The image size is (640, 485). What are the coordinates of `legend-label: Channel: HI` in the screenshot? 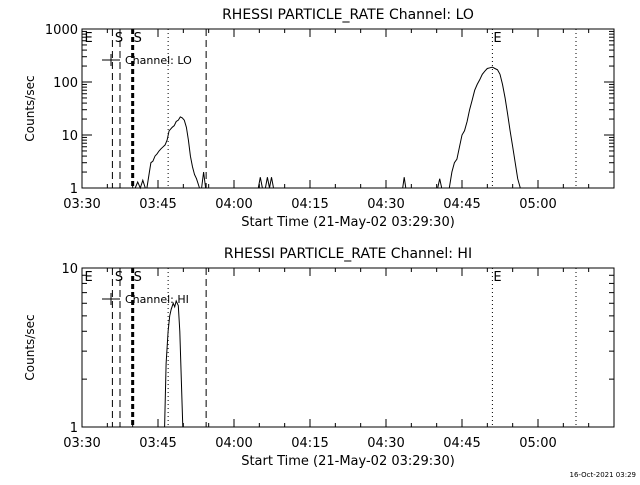 It's located at (157, 299).